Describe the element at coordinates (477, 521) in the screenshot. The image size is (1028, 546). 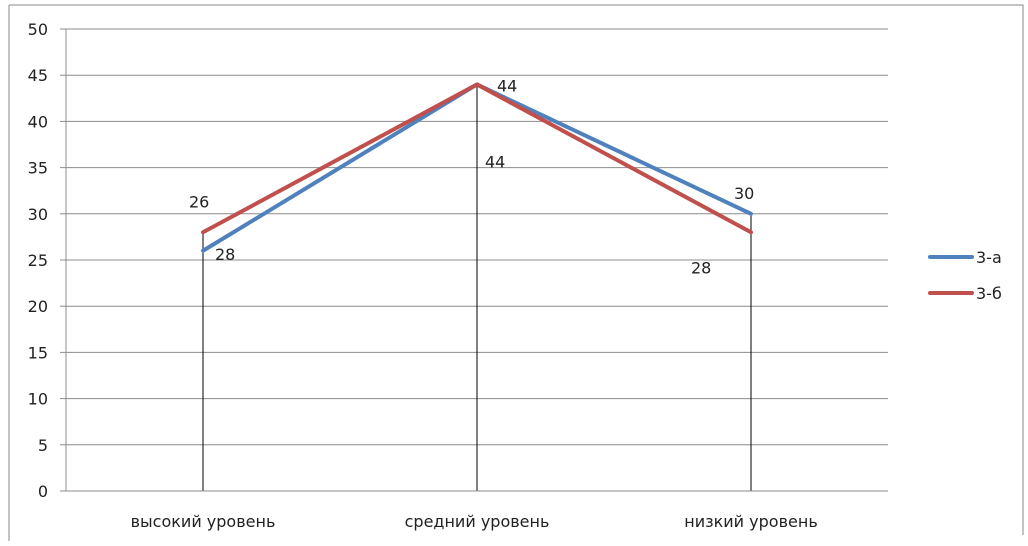
I see `x-tick-label: средний уровень` at that location.